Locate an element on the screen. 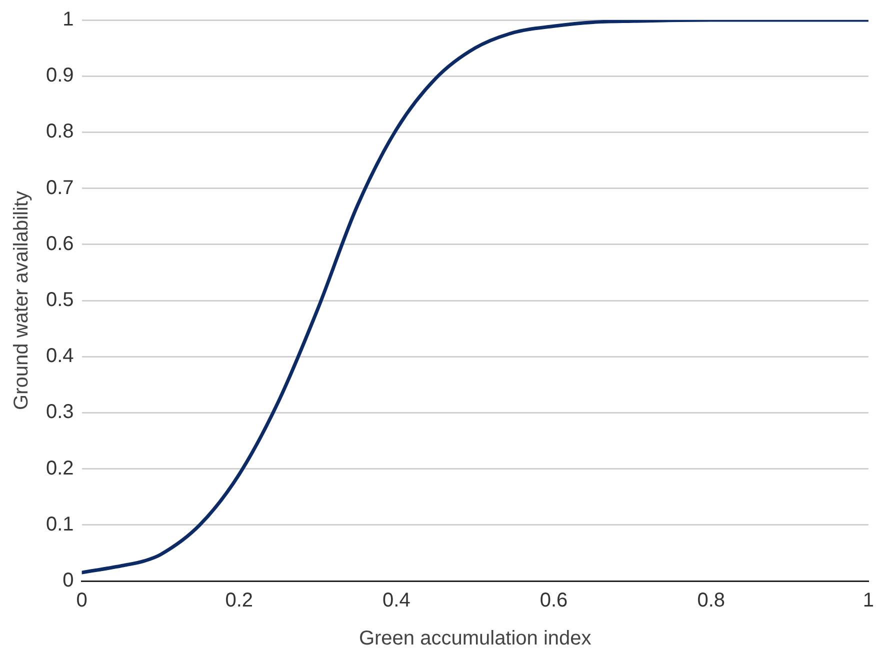 The image size is (882, 659). y-tick-label: 0.2 is located at coordinates (60, 468).